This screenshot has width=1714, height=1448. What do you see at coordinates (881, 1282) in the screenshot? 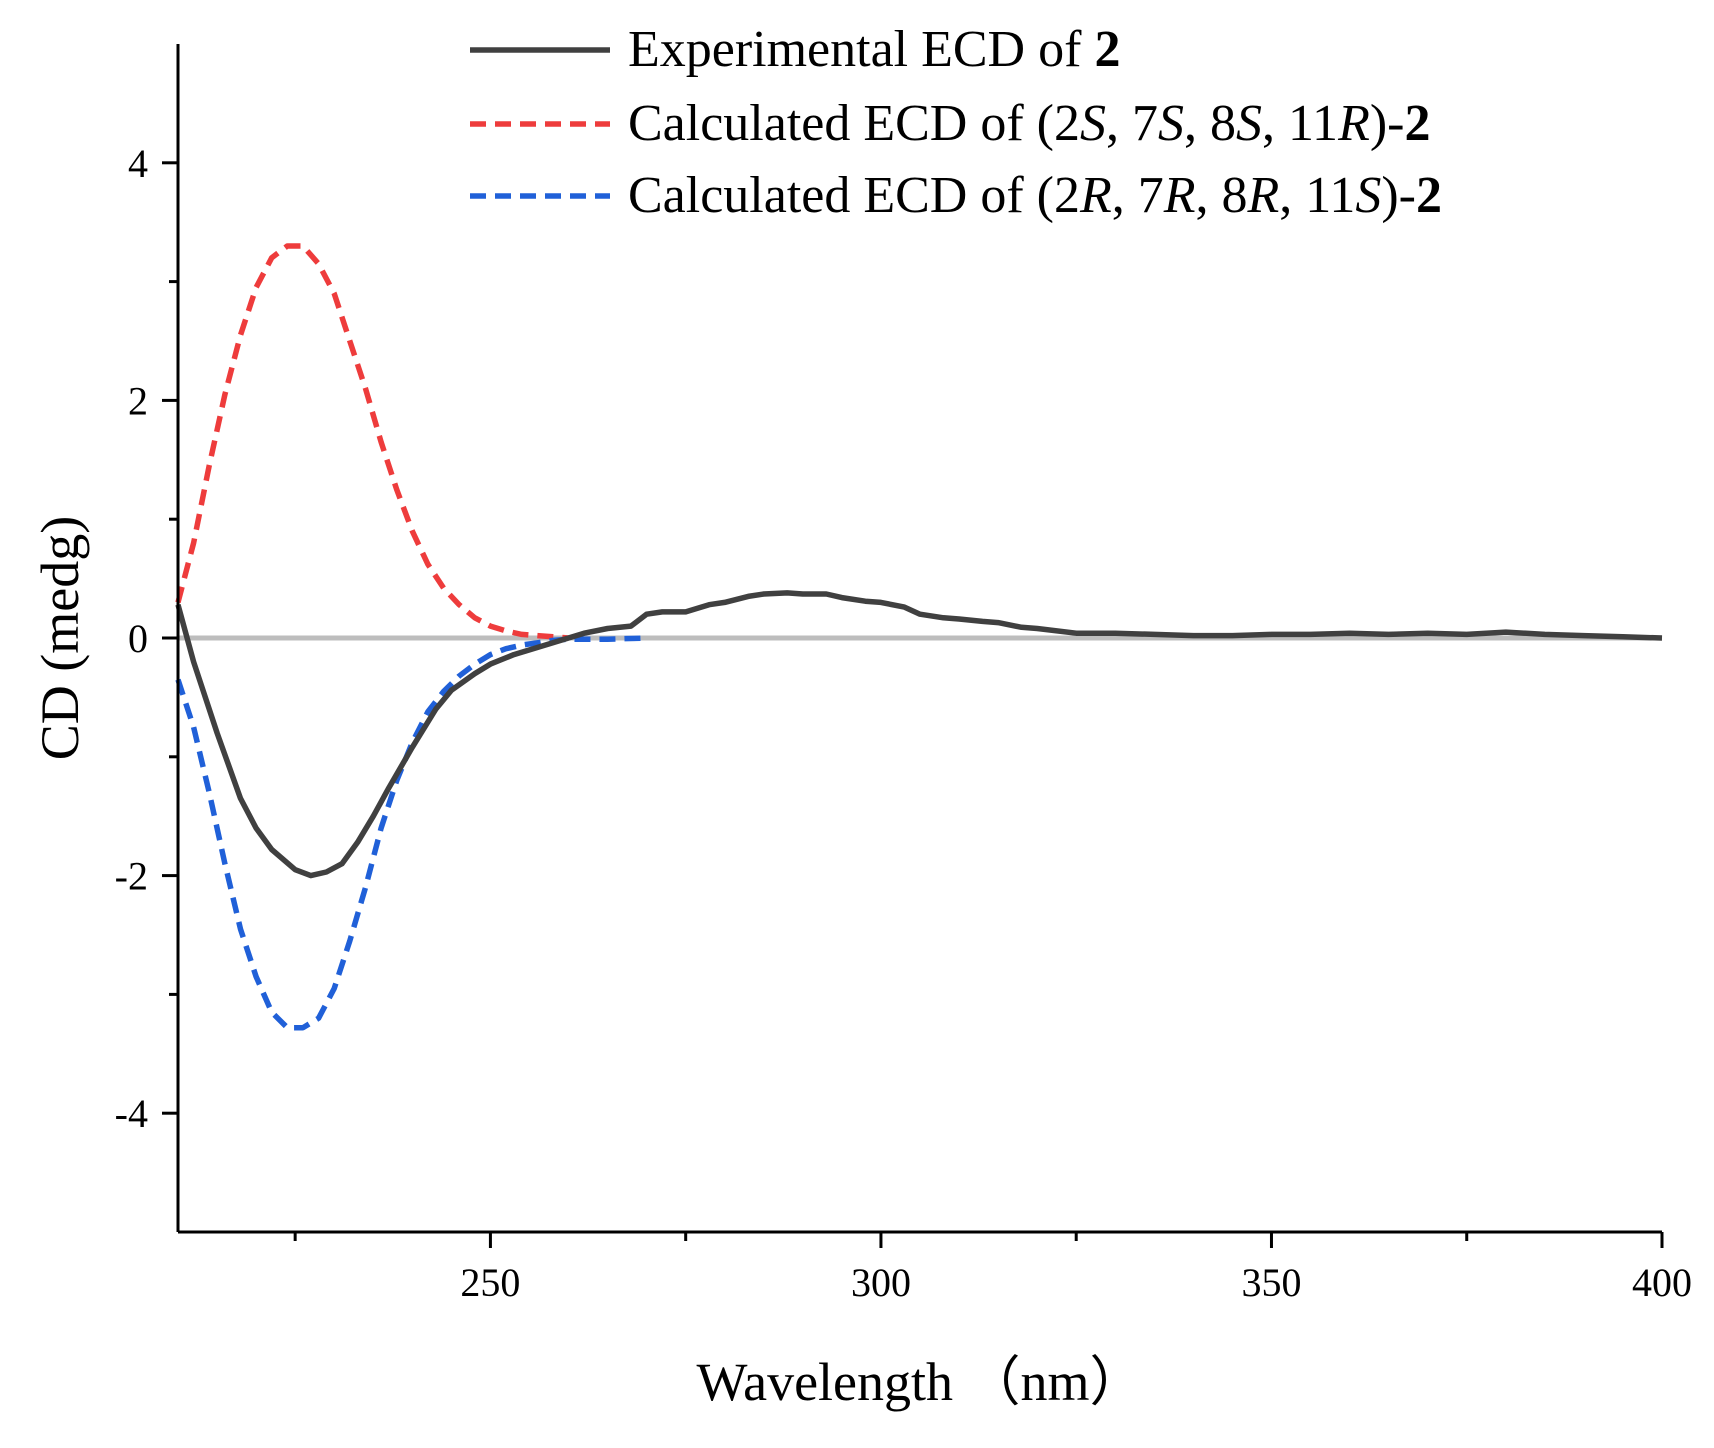
I see `x-tick-label: 300` at bounding box center [881, 1282].